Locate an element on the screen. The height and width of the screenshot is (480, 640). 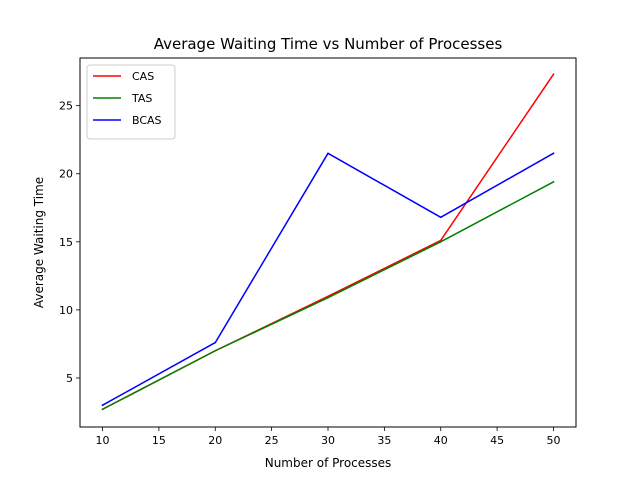
x-tick-label: 45 is located at coordinates (497, 440).